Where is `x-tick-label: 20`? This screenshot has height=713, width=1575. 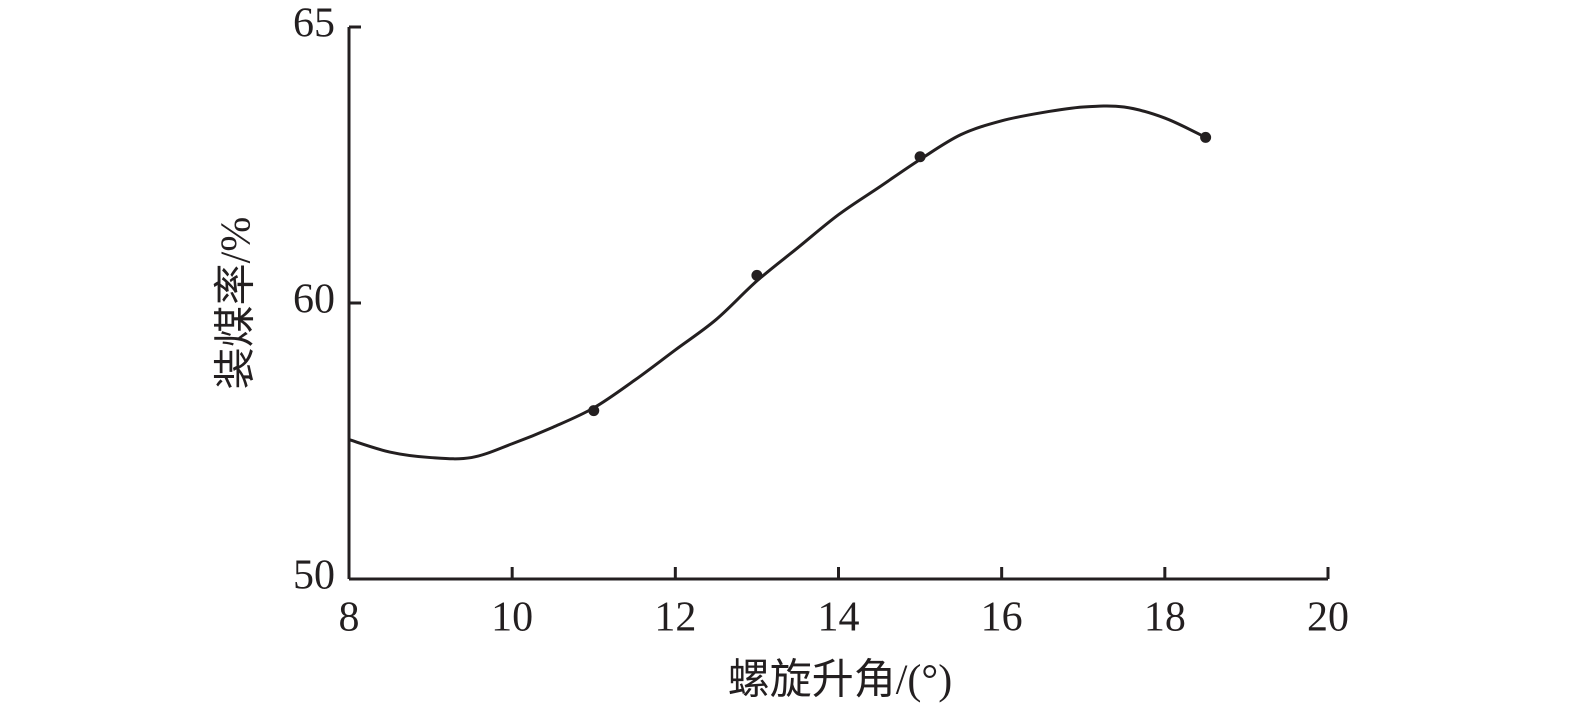 x-tick-label: 20 is located at coordinates (1328, 618).